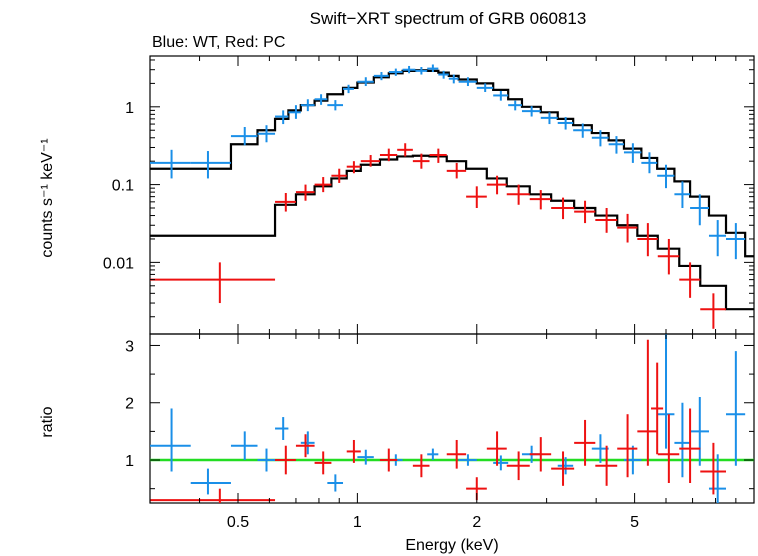 Image resolution: width=758 pixels, height=556 pixels. What do you see at coordinates (129, 108) in the screenshot?
I see `spectrum-y-tick-label-1: 1` at bounding box center [129, 108].